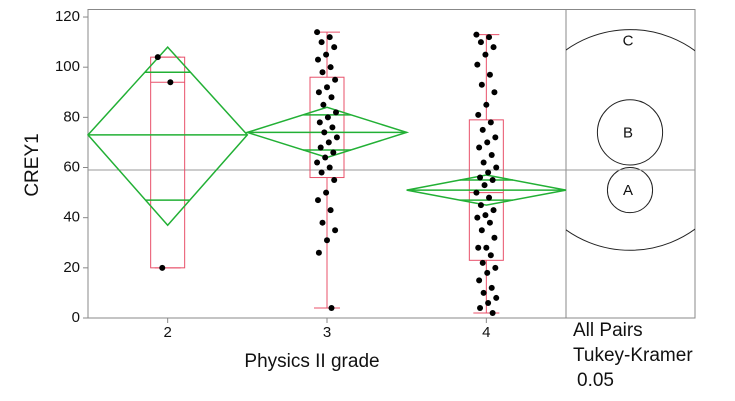  What do you see at coordinates (595, 380) in the screenshot?
I see `comparison-label: 0.05` at bounding box center [595, 380].